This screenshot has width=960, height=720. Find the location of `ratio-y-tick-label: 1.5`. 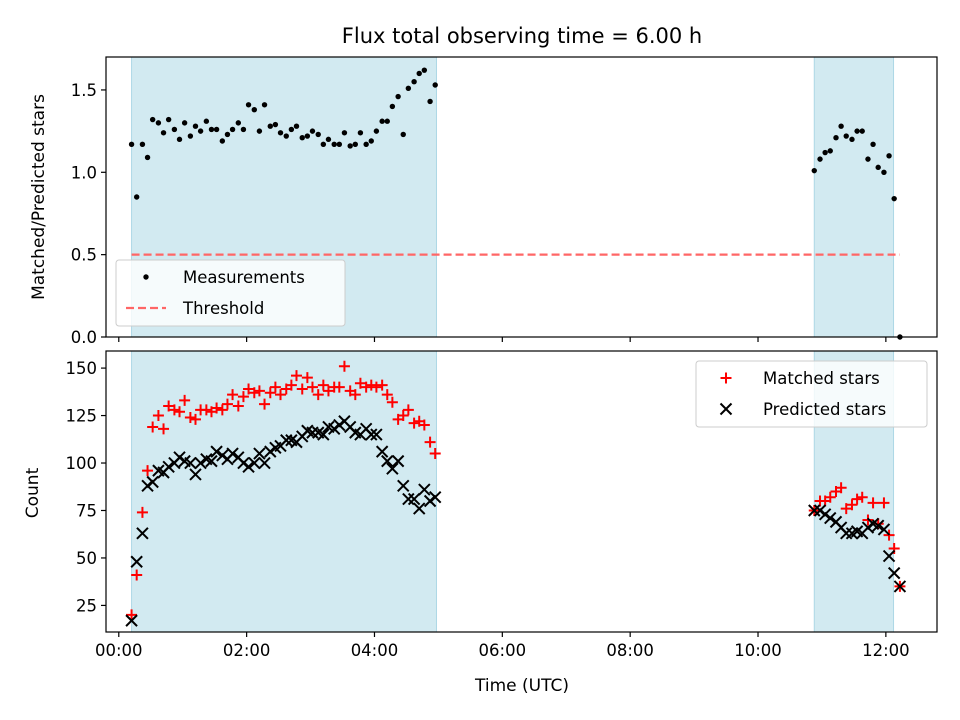

ratio-y-tick-label: 1.5 is located at coordinates (84, 90).